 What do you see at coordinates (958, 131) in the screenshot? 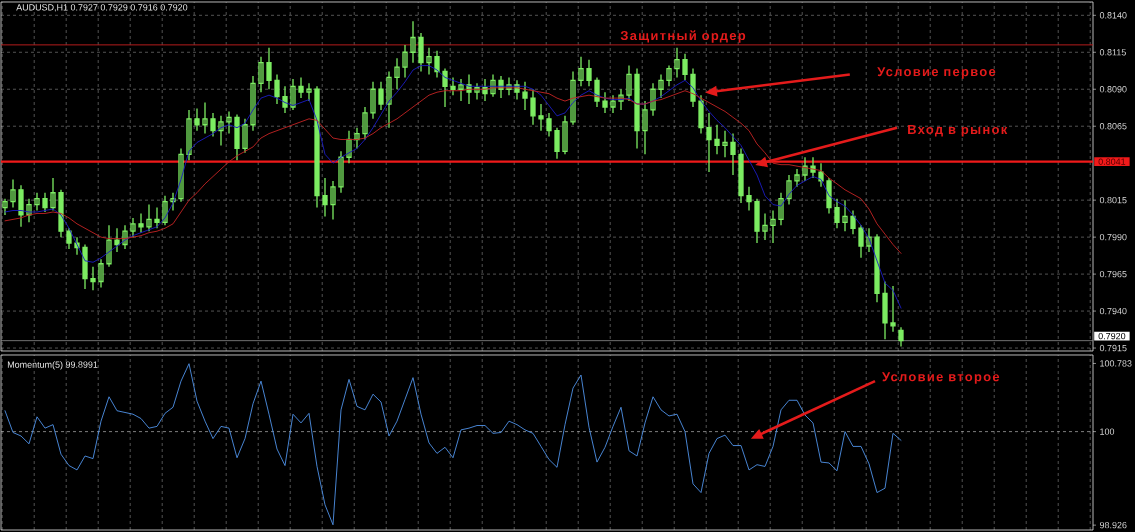
I see `text: Вход в рынок` at bounding box center [958, 131].